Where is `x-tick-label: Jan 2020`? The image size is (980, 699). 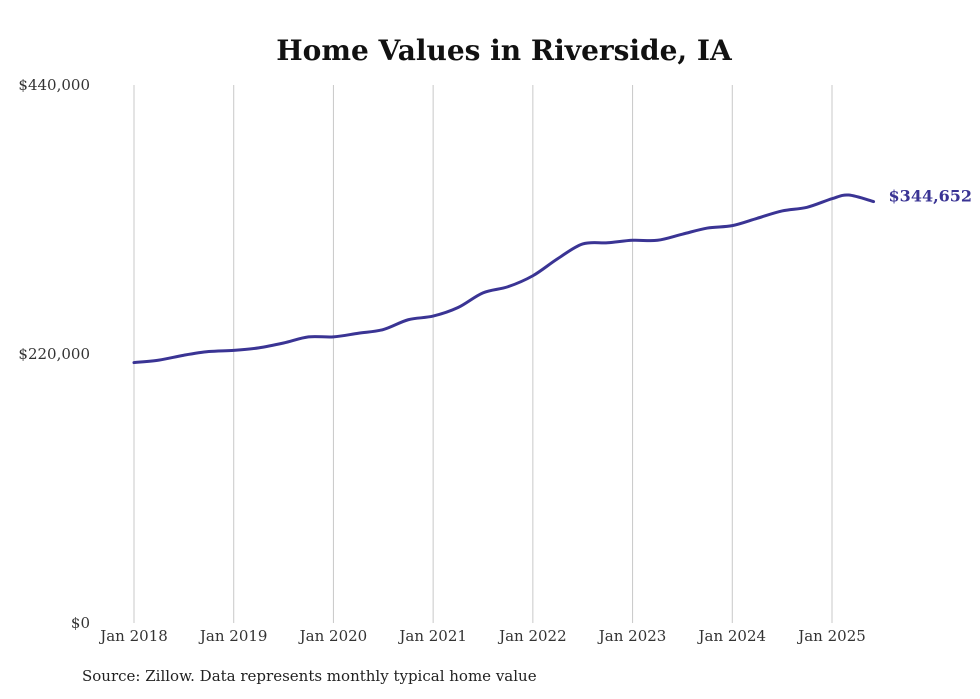 x-tick-label: Jan 2020 is located at coordinates (333, 636).